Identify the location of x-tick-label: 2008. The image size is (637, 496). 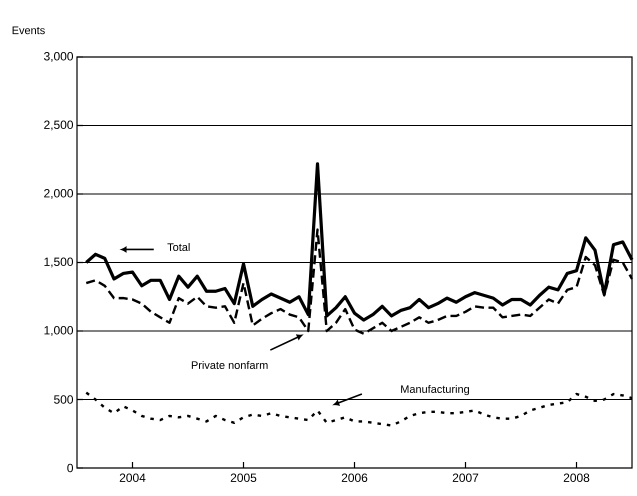
(577, 478).